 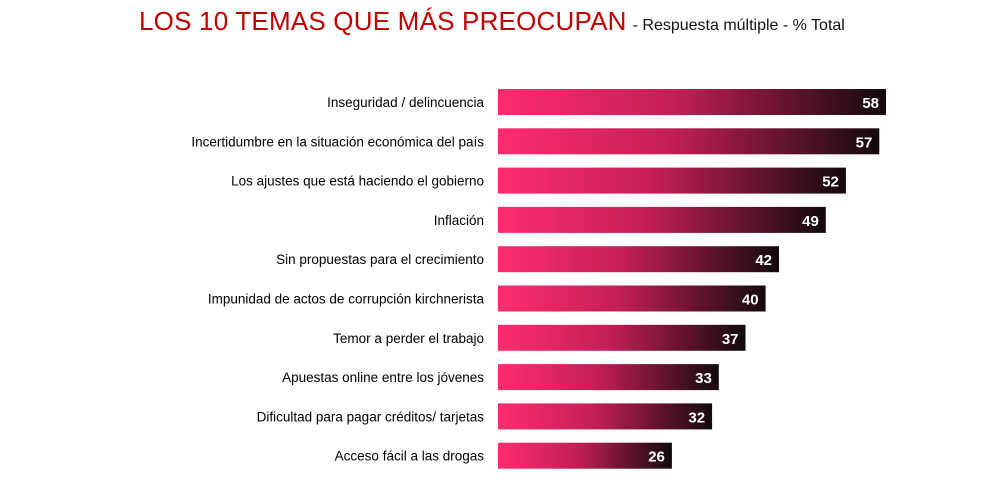 What do you see at coordinates (656, 457) in the screenshot?
I see `value-label: 26` at bounding box center [656, 457].